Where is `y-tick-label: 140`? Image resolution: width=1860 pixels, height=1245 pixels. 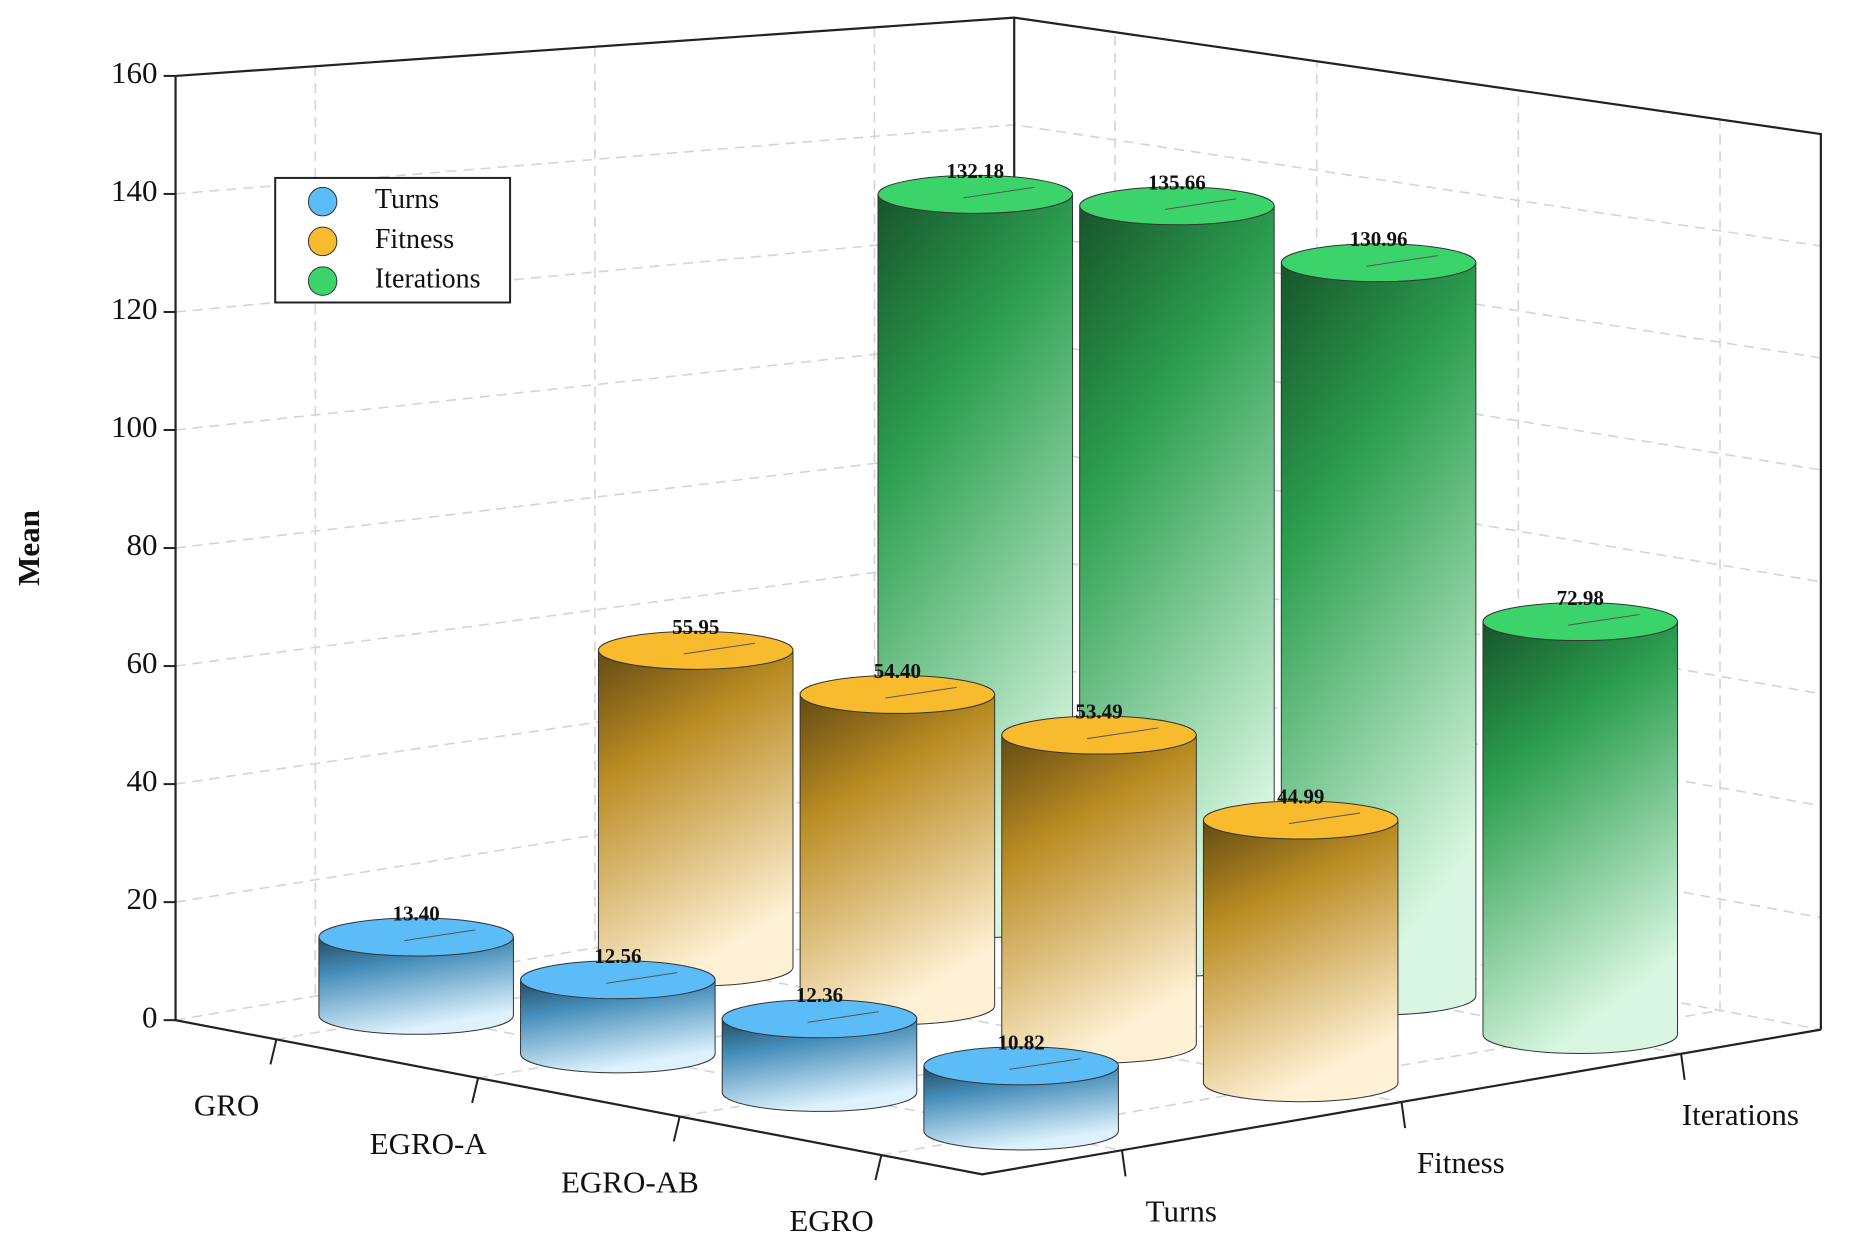
y-tick-label: 140 is located at coordinates (134, 190).